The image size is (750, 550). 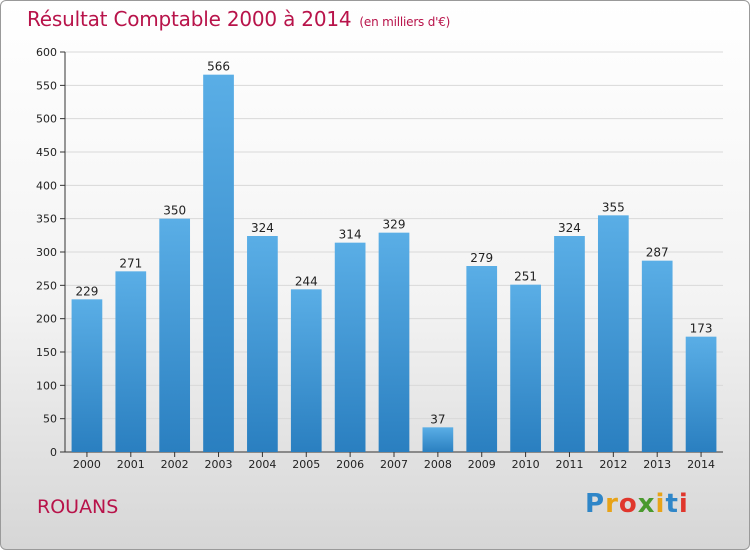 I want to click on value-label-2013: 287, so click(x=657, y=253).